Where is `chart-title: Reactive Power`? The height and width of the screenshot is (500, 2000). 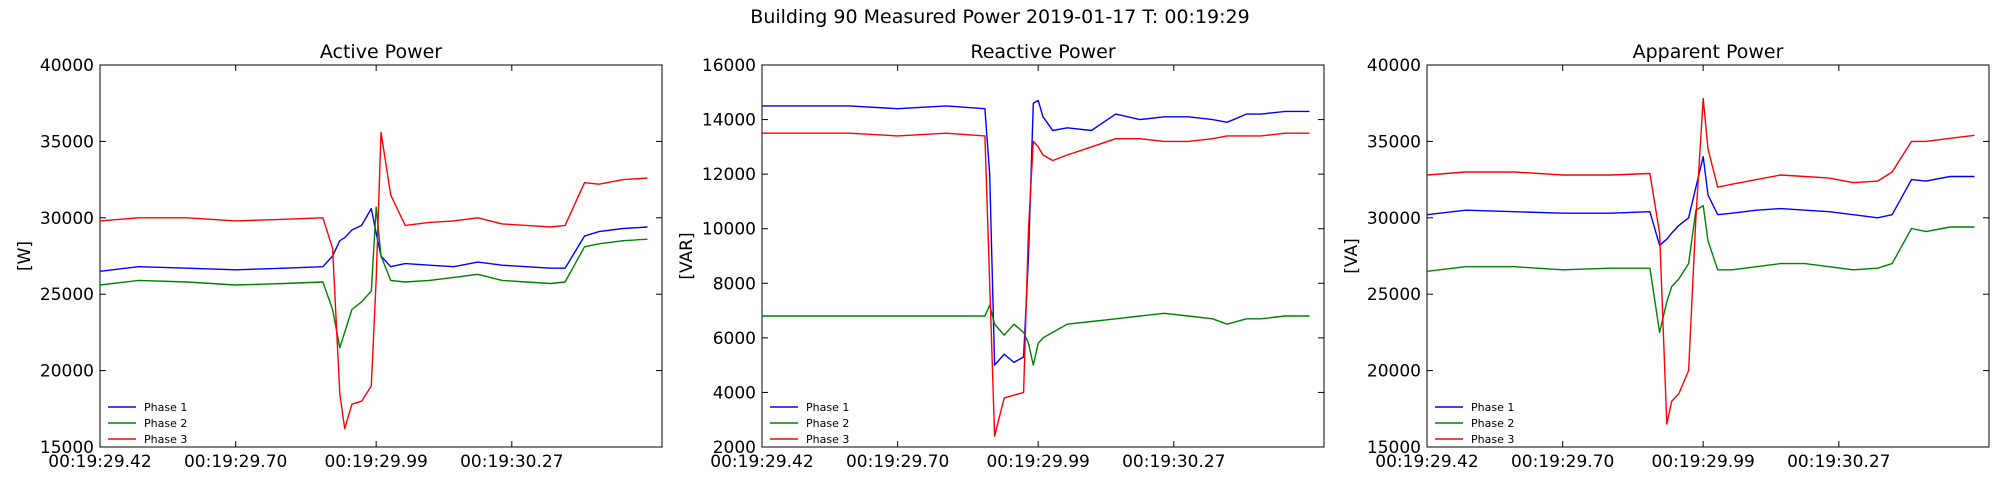
chart-title: Reactive Power is located at coordinates (1042, 52).